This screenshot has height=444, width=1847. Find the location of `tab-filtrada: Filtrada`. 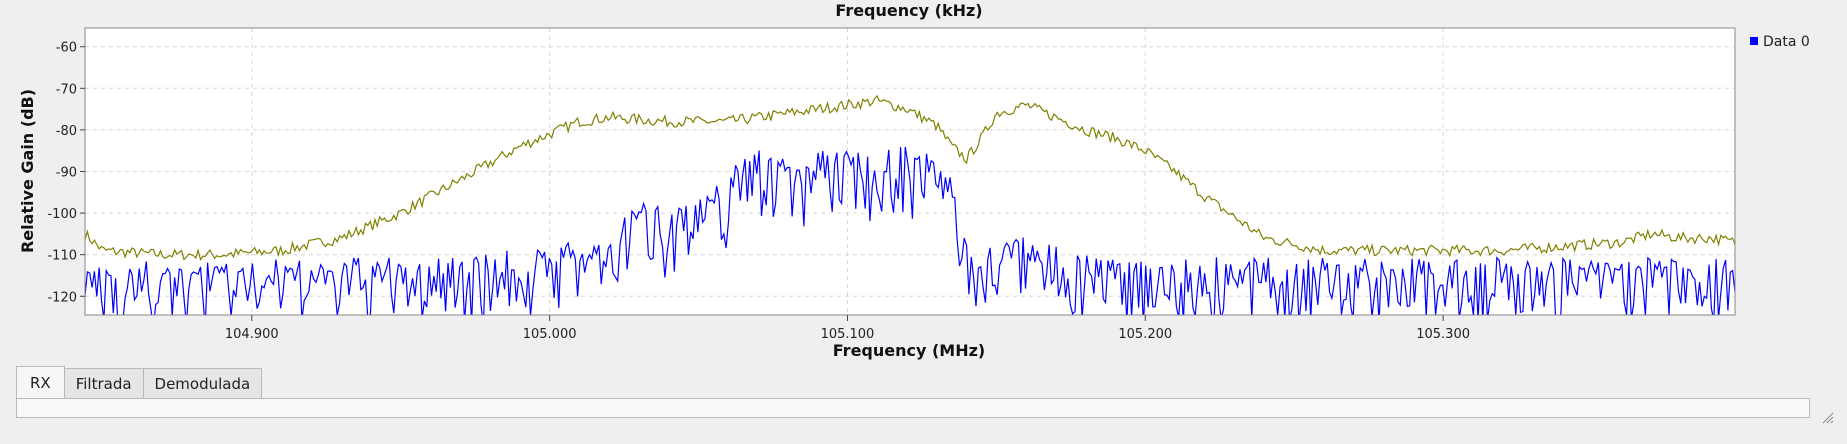

tab-filtrada: Filtrada is located at coordinates (103, 383).